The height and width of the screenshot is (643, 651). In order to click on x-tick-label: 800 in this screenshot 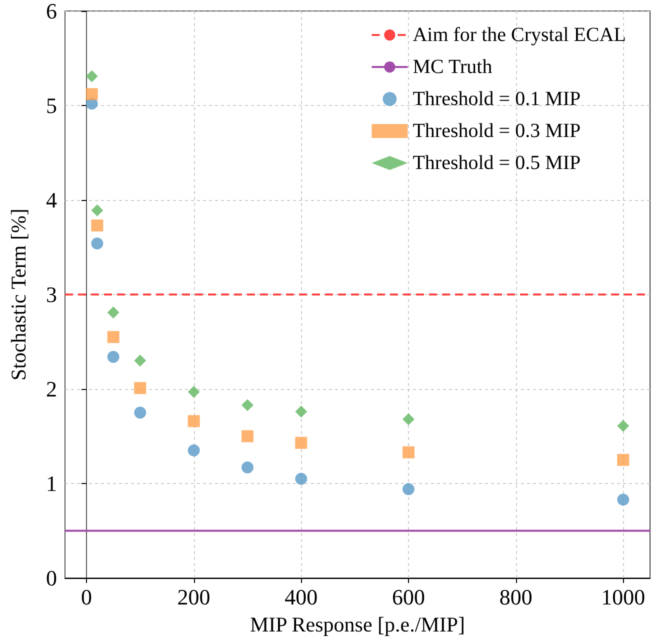, I will do `click(515, 597)`.